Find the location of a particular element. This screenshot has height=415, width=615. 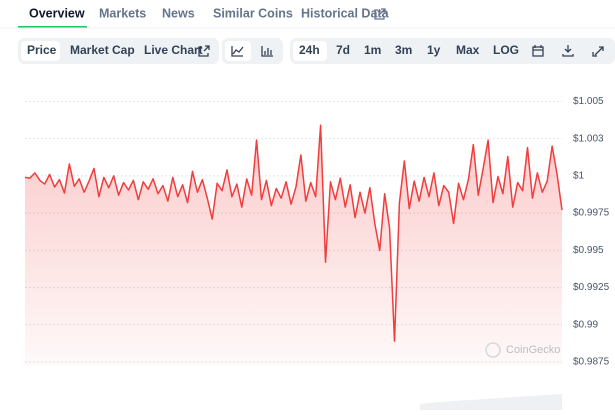

y-tick-label: $0.9975 is located at coordinates (591, 213).